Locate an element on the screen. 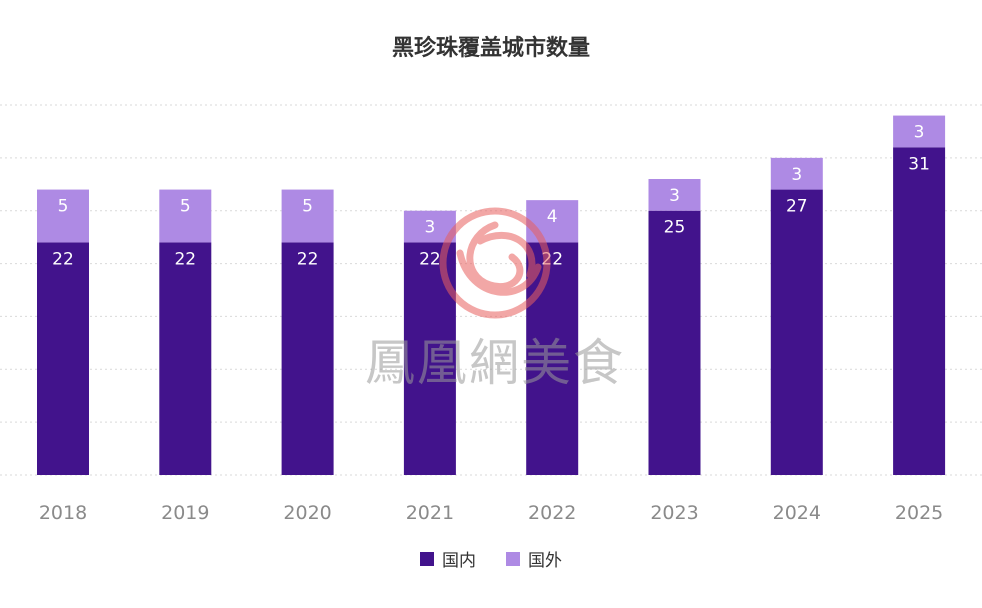  data-label-domestic-2018: 22 is located at coordinates (63, 259).